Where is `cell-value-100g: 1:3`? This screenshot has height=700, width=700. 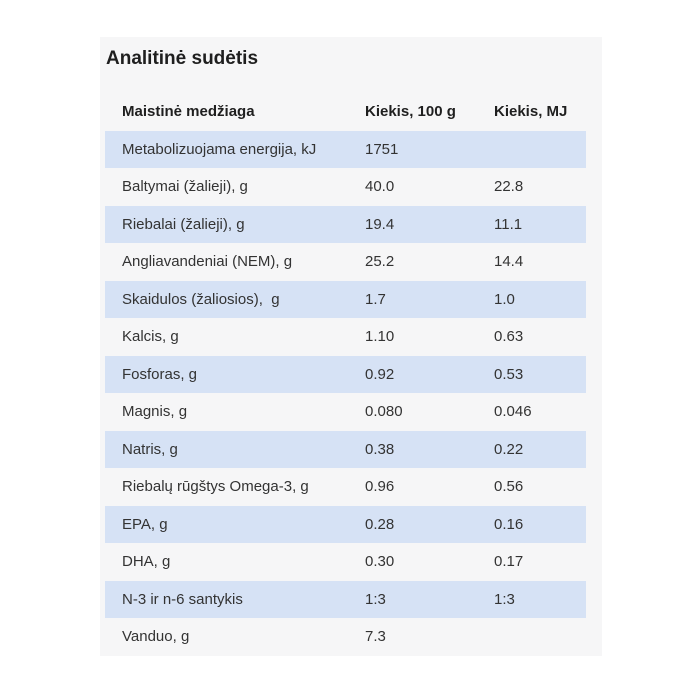
cell-value-100g: 1:3 is located at coordinates (375, 599).